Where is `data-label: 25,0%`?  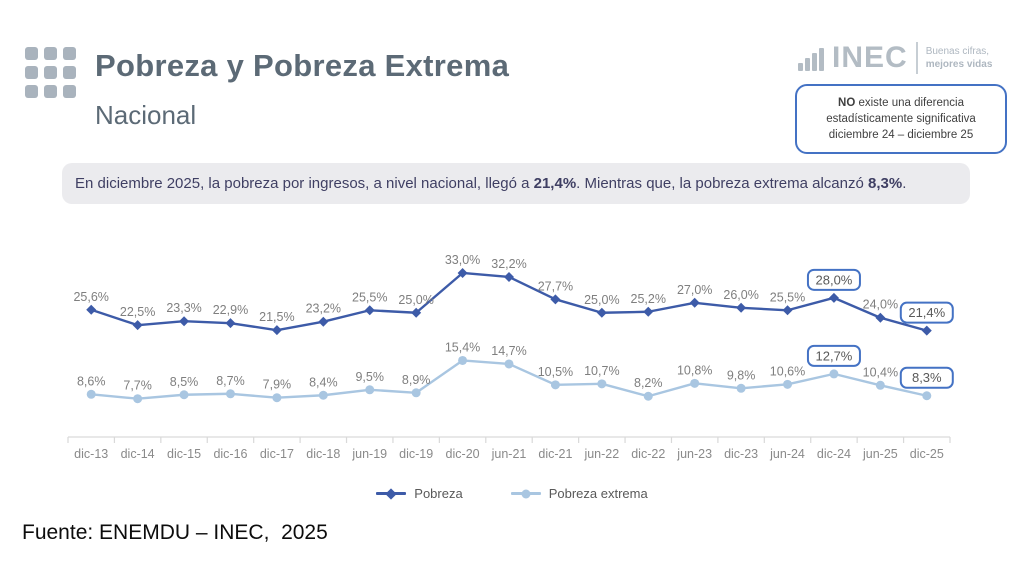 data-label: 25,0% is located at coordinates (601, 300).